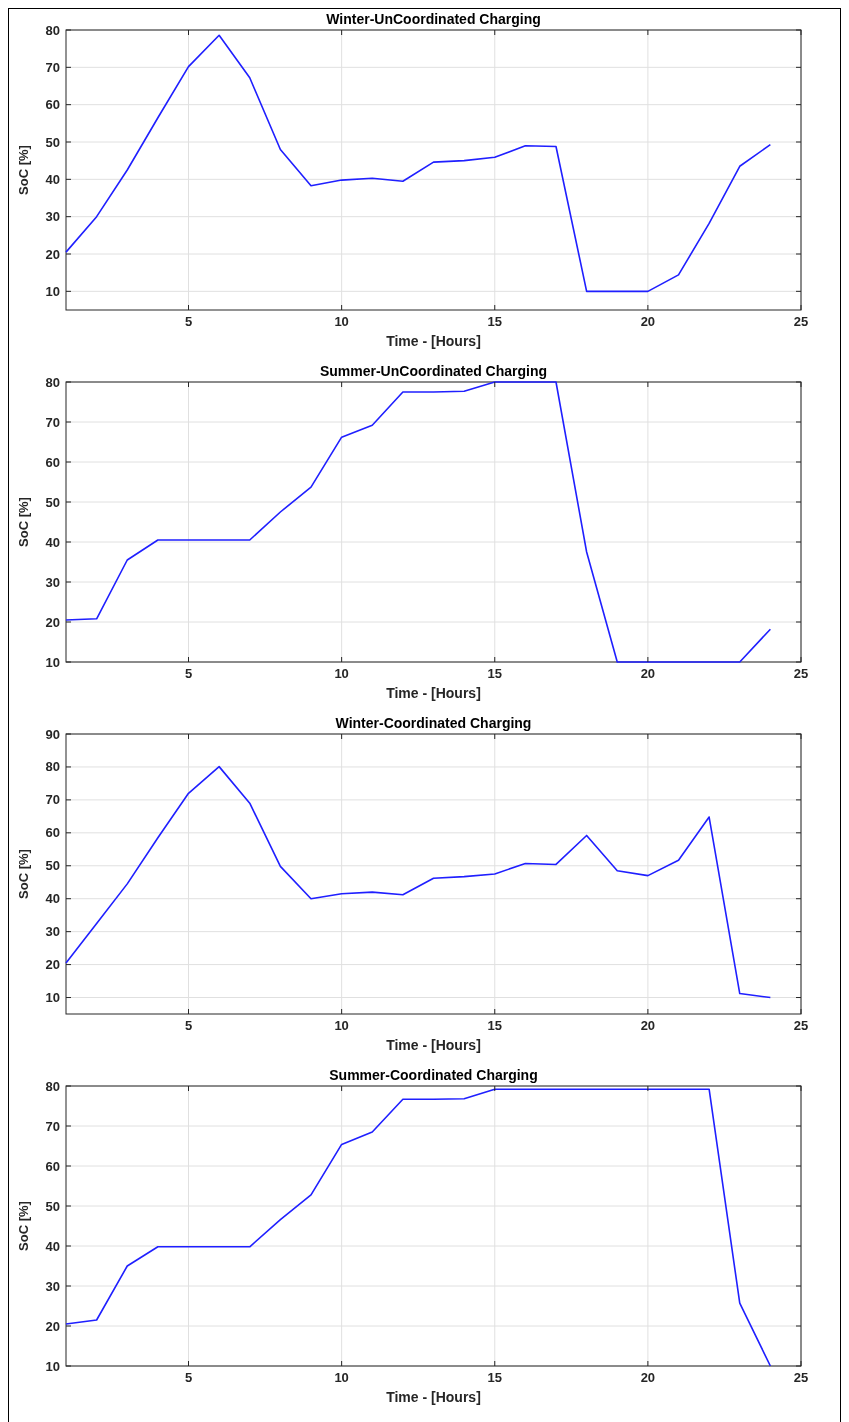 The width and height of the screenshot is (849, 1422). What do you see at coordinates (433, 19) in the screenshot?
I see `chart-title: Winter-UnCoordinated Charging` at bounding box center [433, 19].